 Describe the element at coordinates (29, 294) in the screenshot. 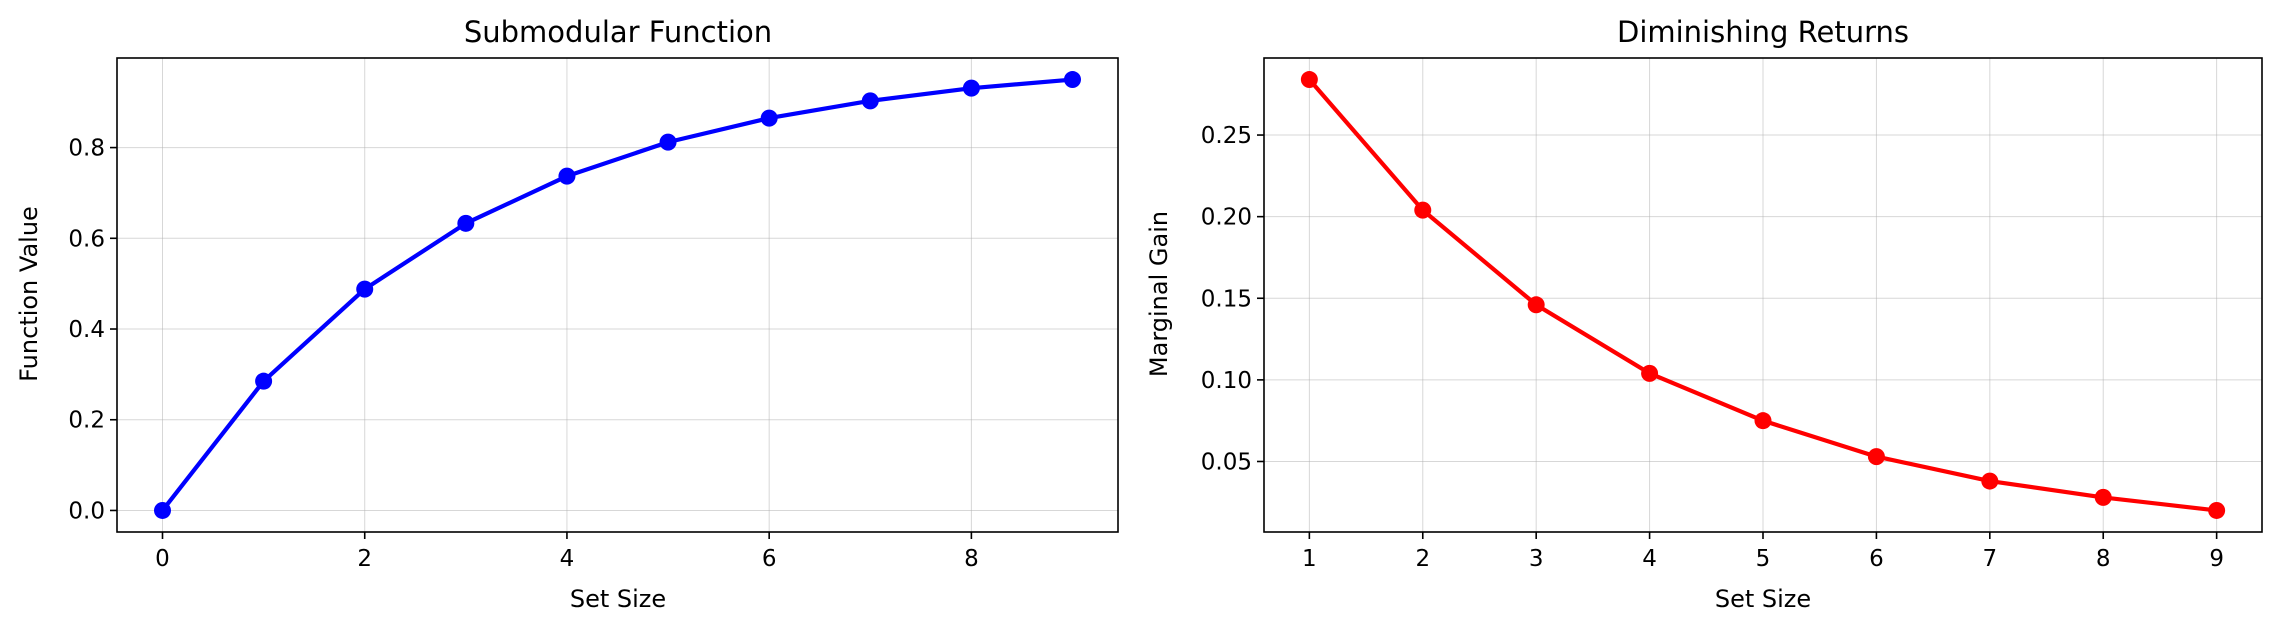

I see `y-axis-label: Function Value` at that location.